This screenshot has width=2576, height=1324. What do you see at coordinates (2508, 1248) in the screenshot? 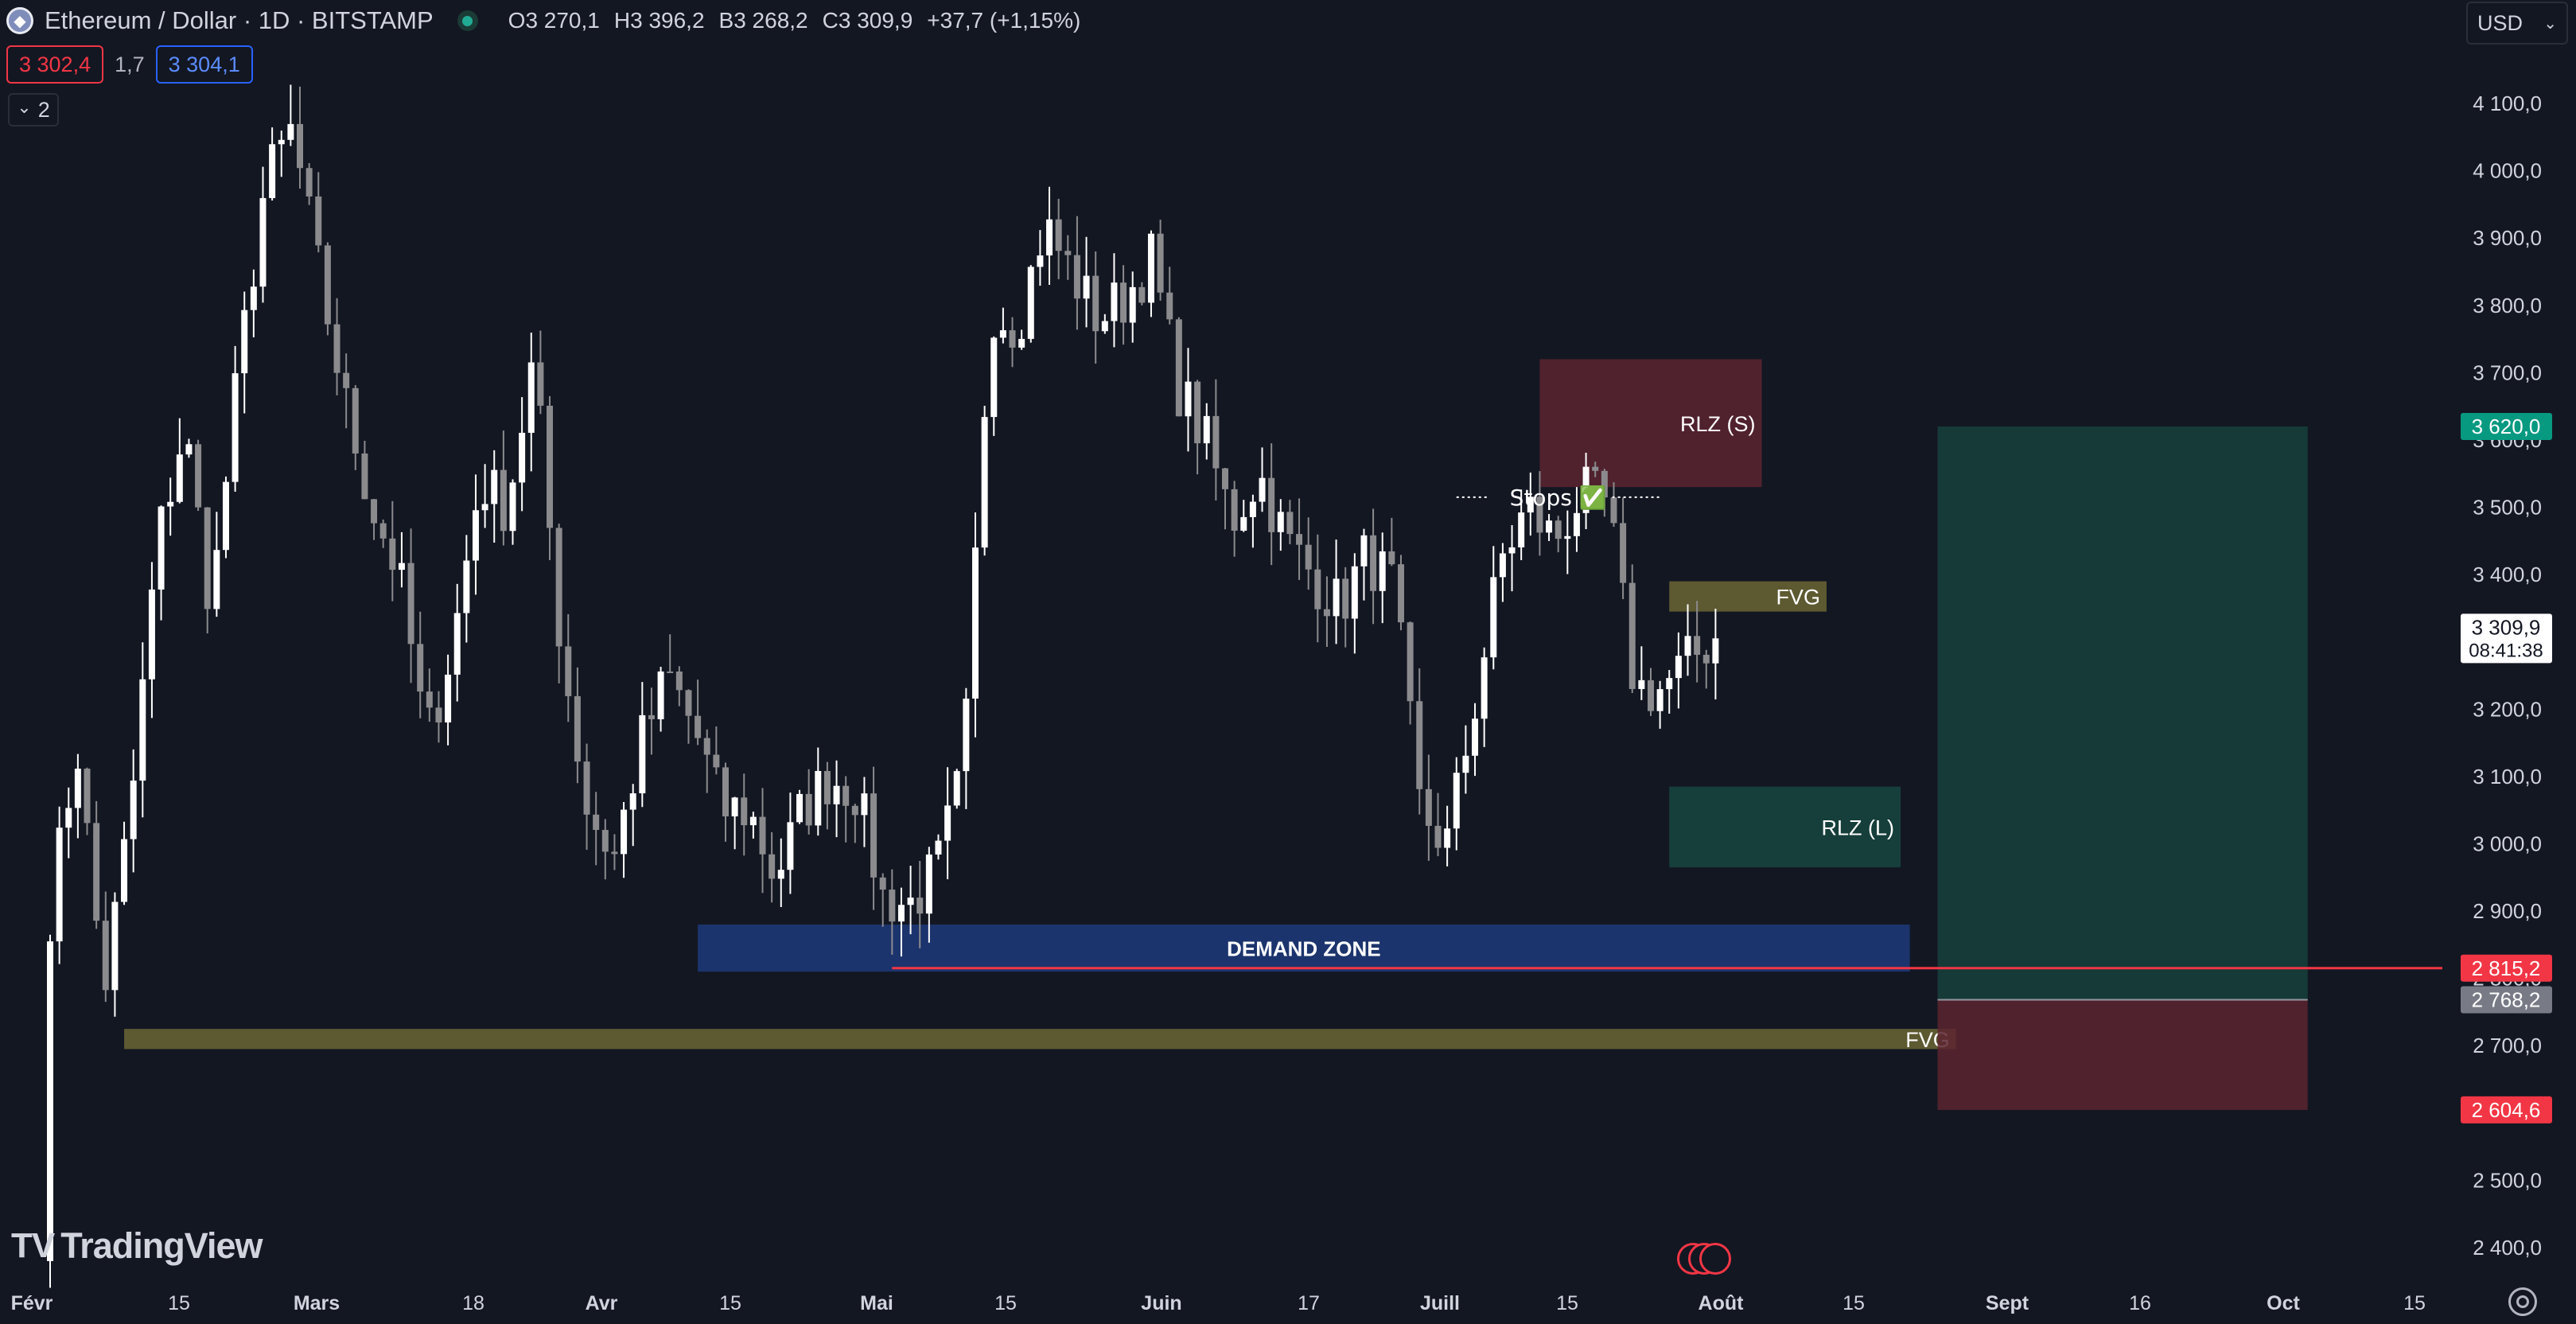
I see `y-axis-label: 2 400,0` at bounding box center [2508, 1248].